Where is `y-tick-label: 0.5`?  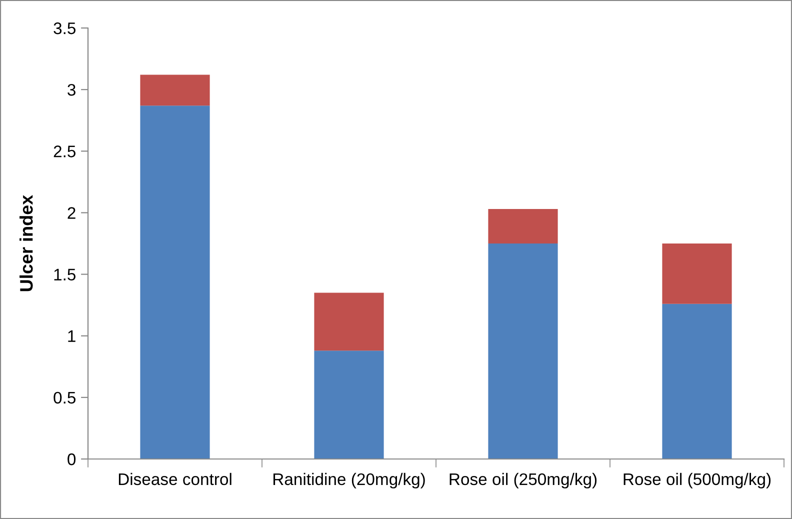 y-tick-label: 0.5 is located at coordinates (65, 398).